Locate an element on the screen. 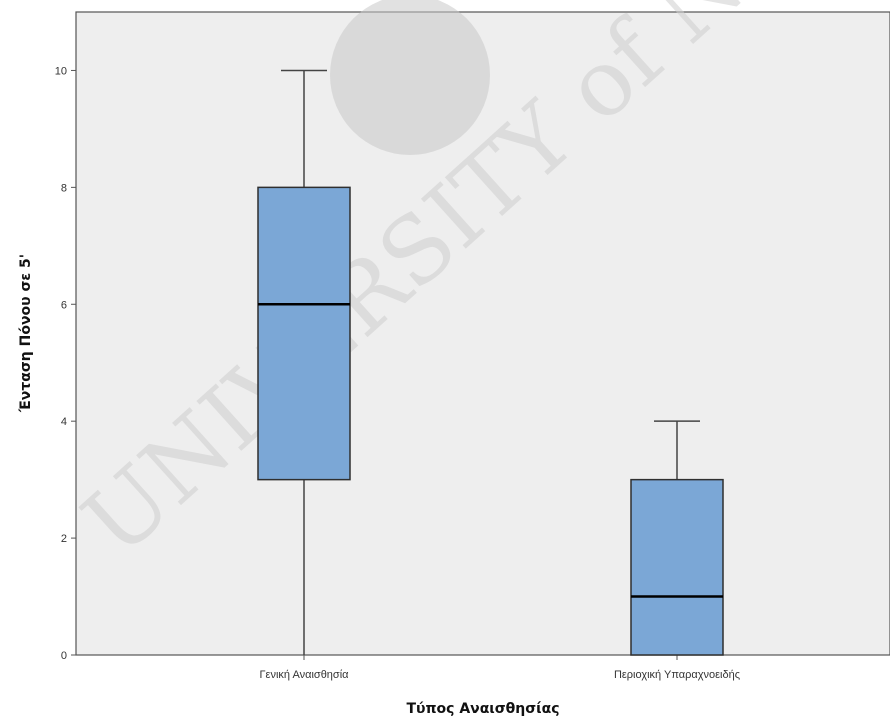  y-tick-label: 0 is located at coordinates (64, 656).